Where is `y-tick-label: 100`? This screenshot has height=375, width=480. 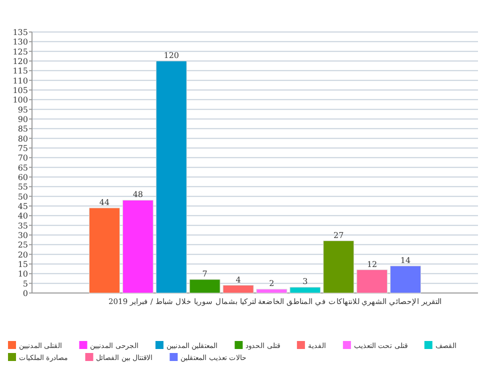
y-tick-label: 100 is located at coordinates (20, 100).